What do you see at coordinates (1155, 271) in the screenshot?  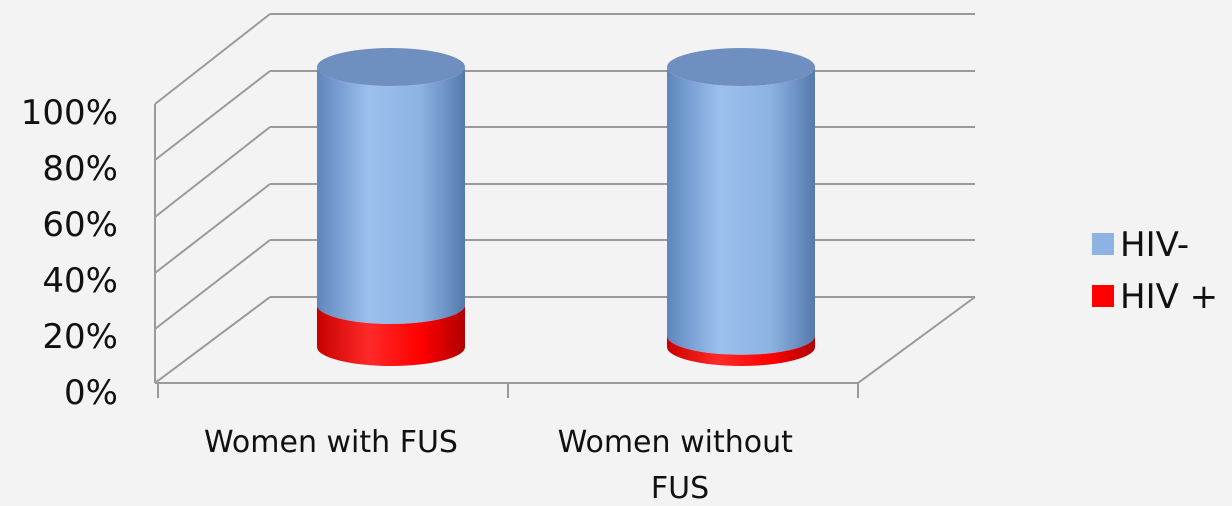 I see `legend: HIV- HIV +` at bounding box center [1155, 271].